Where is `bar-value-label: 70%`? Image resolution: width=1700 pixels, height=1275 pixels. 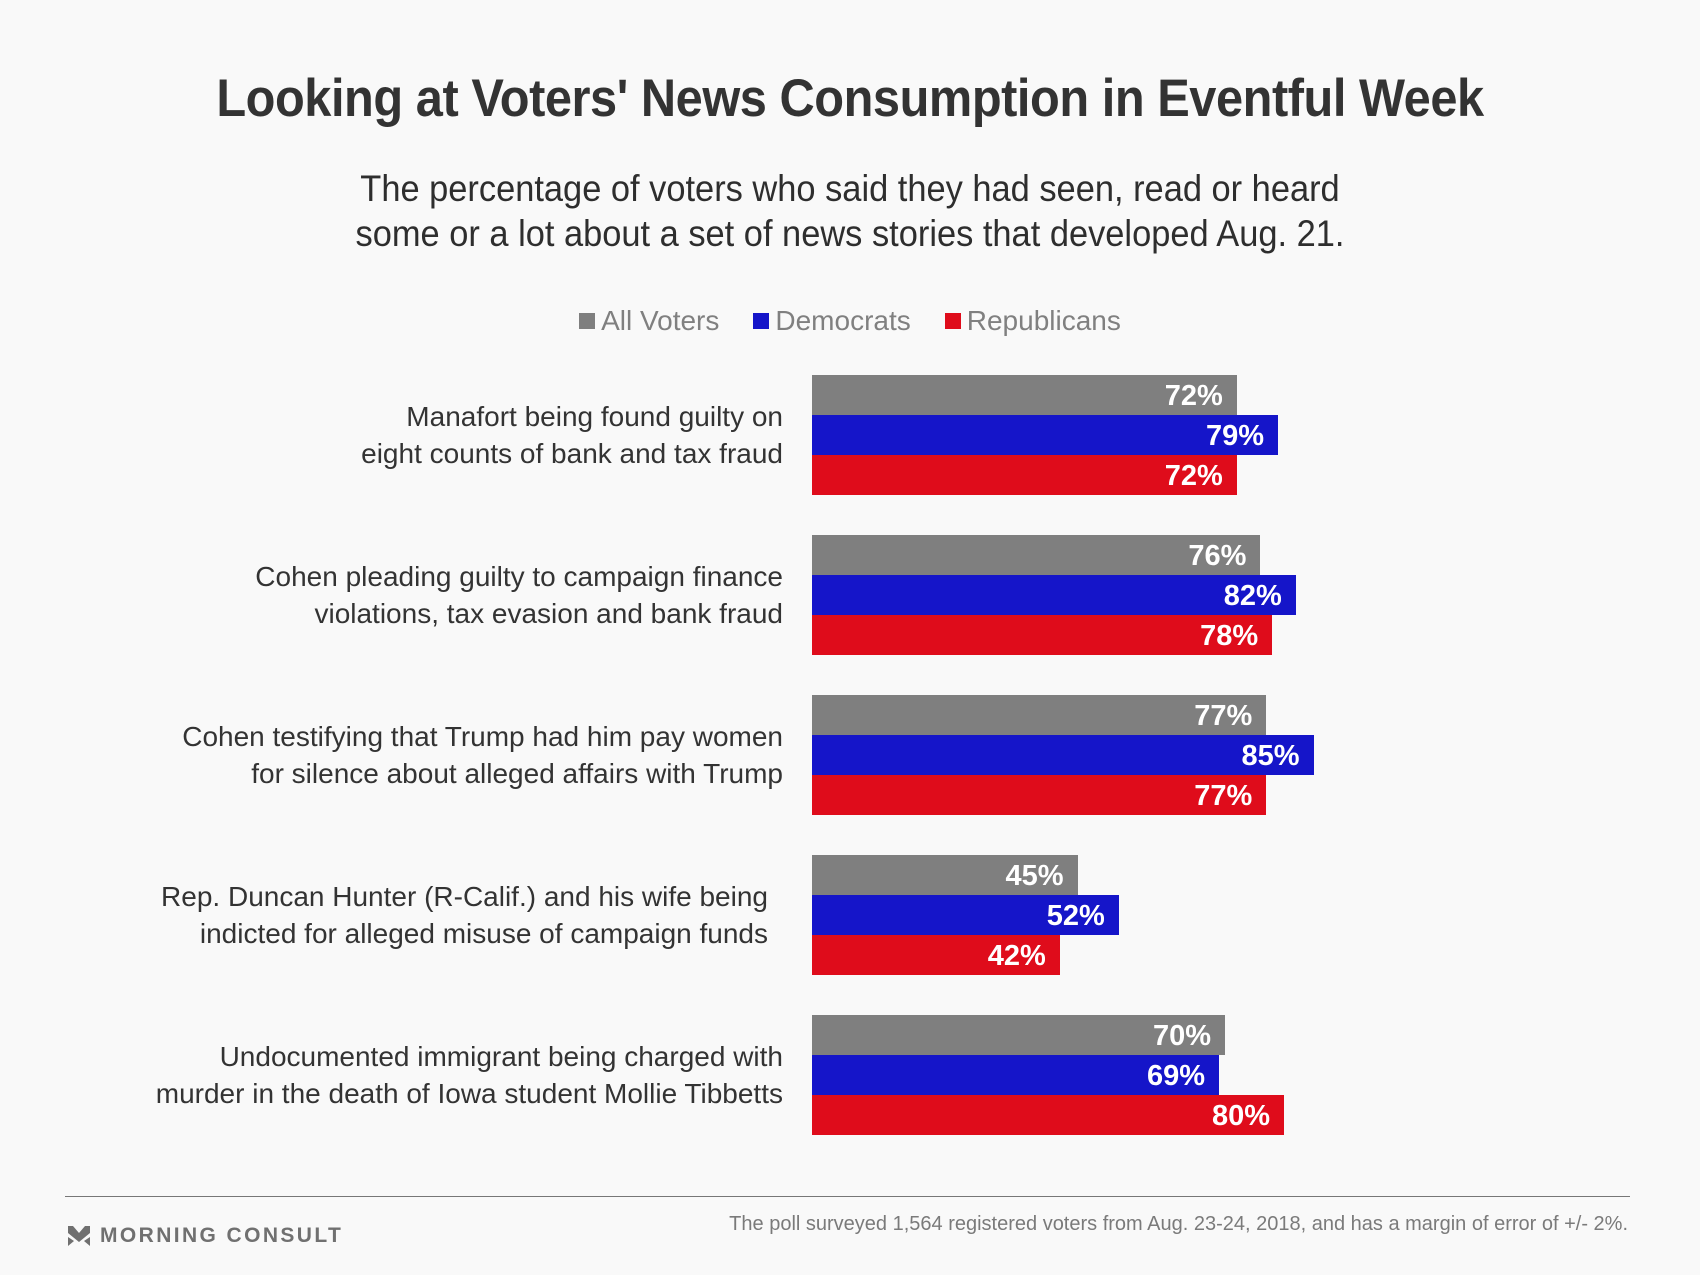
bar-value-label: 70% is located at coordinates (1181, 1036).